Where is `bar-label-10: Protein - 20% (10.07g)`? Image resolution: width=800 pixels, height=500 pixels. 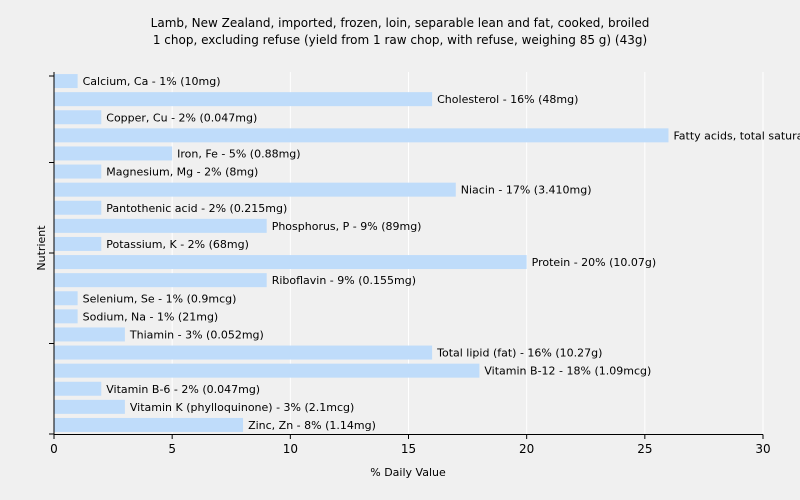 bar-label-10: Protein - 20% (10.07g) is located at coordinates (594, 262).